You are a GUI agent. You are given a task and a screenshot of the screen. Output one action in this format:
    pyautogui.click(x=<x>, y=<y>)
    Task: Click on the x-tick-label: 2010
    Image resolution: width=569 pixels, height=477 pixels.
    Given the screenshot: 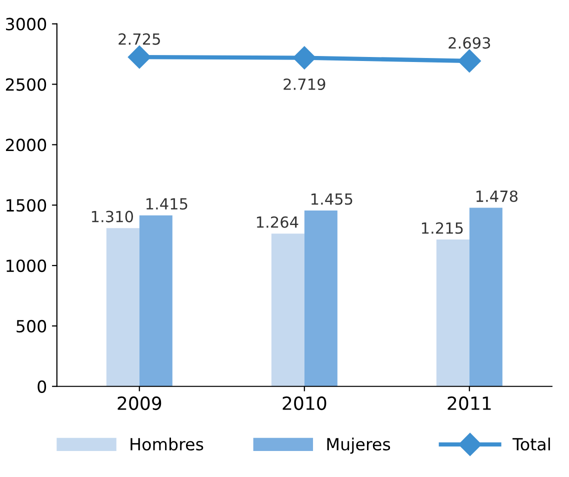 What is the action you would take?
    pyautogui.click(x=304, y=403)
    